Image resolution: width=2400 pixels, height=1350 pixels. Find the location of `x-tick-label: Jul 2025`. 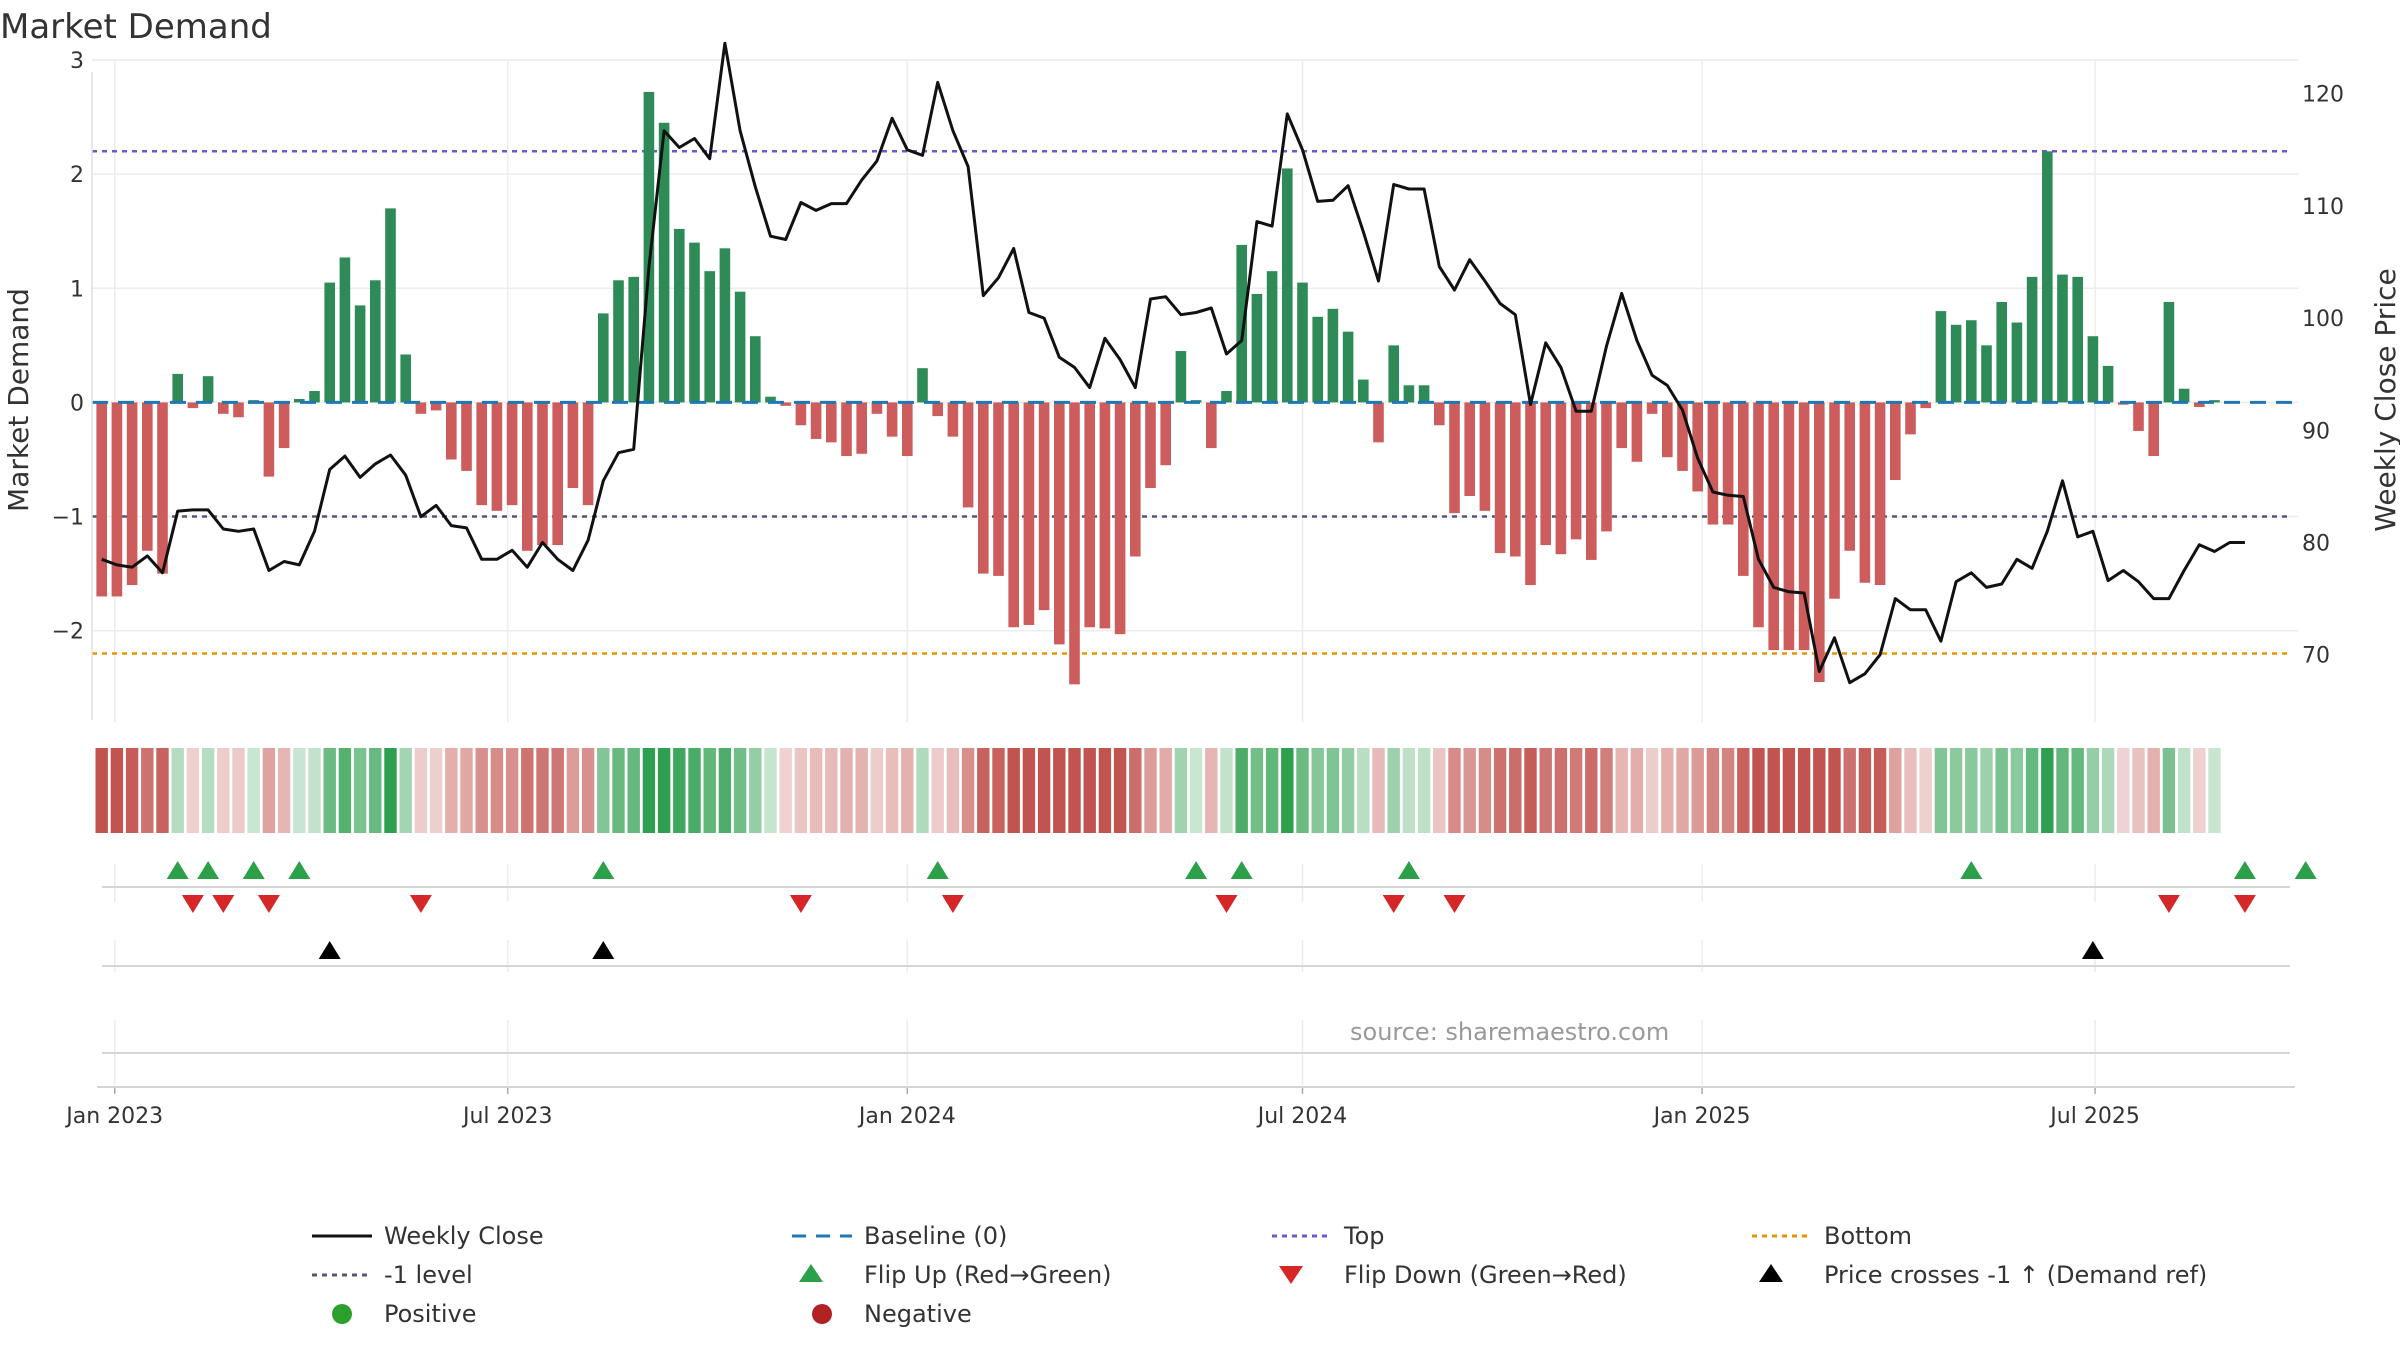

x-tick-label: Jul 2025 is located at coordinates (2094, 1116).